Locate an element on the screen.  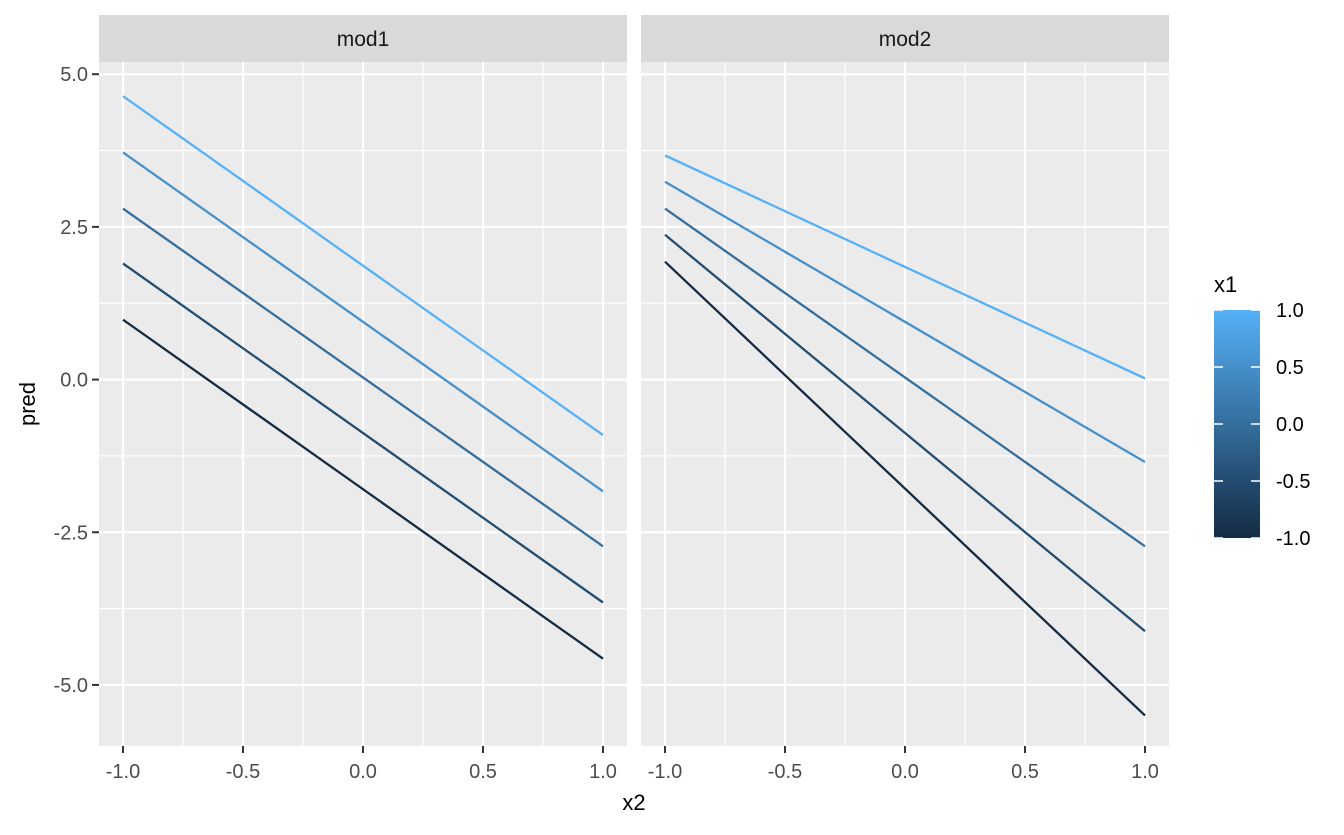
strip-label: mod2 is located at coordinates (905, 39).